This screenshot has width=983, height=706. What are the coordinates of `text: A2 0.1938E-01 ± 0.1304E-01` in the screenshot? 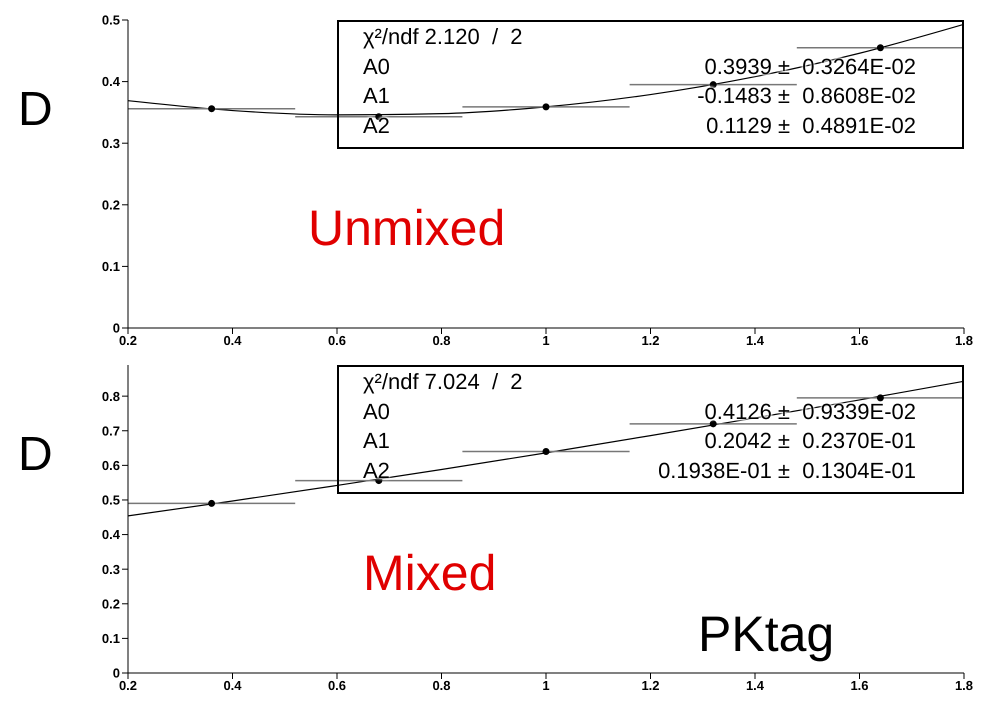 It's located at (639, 471).